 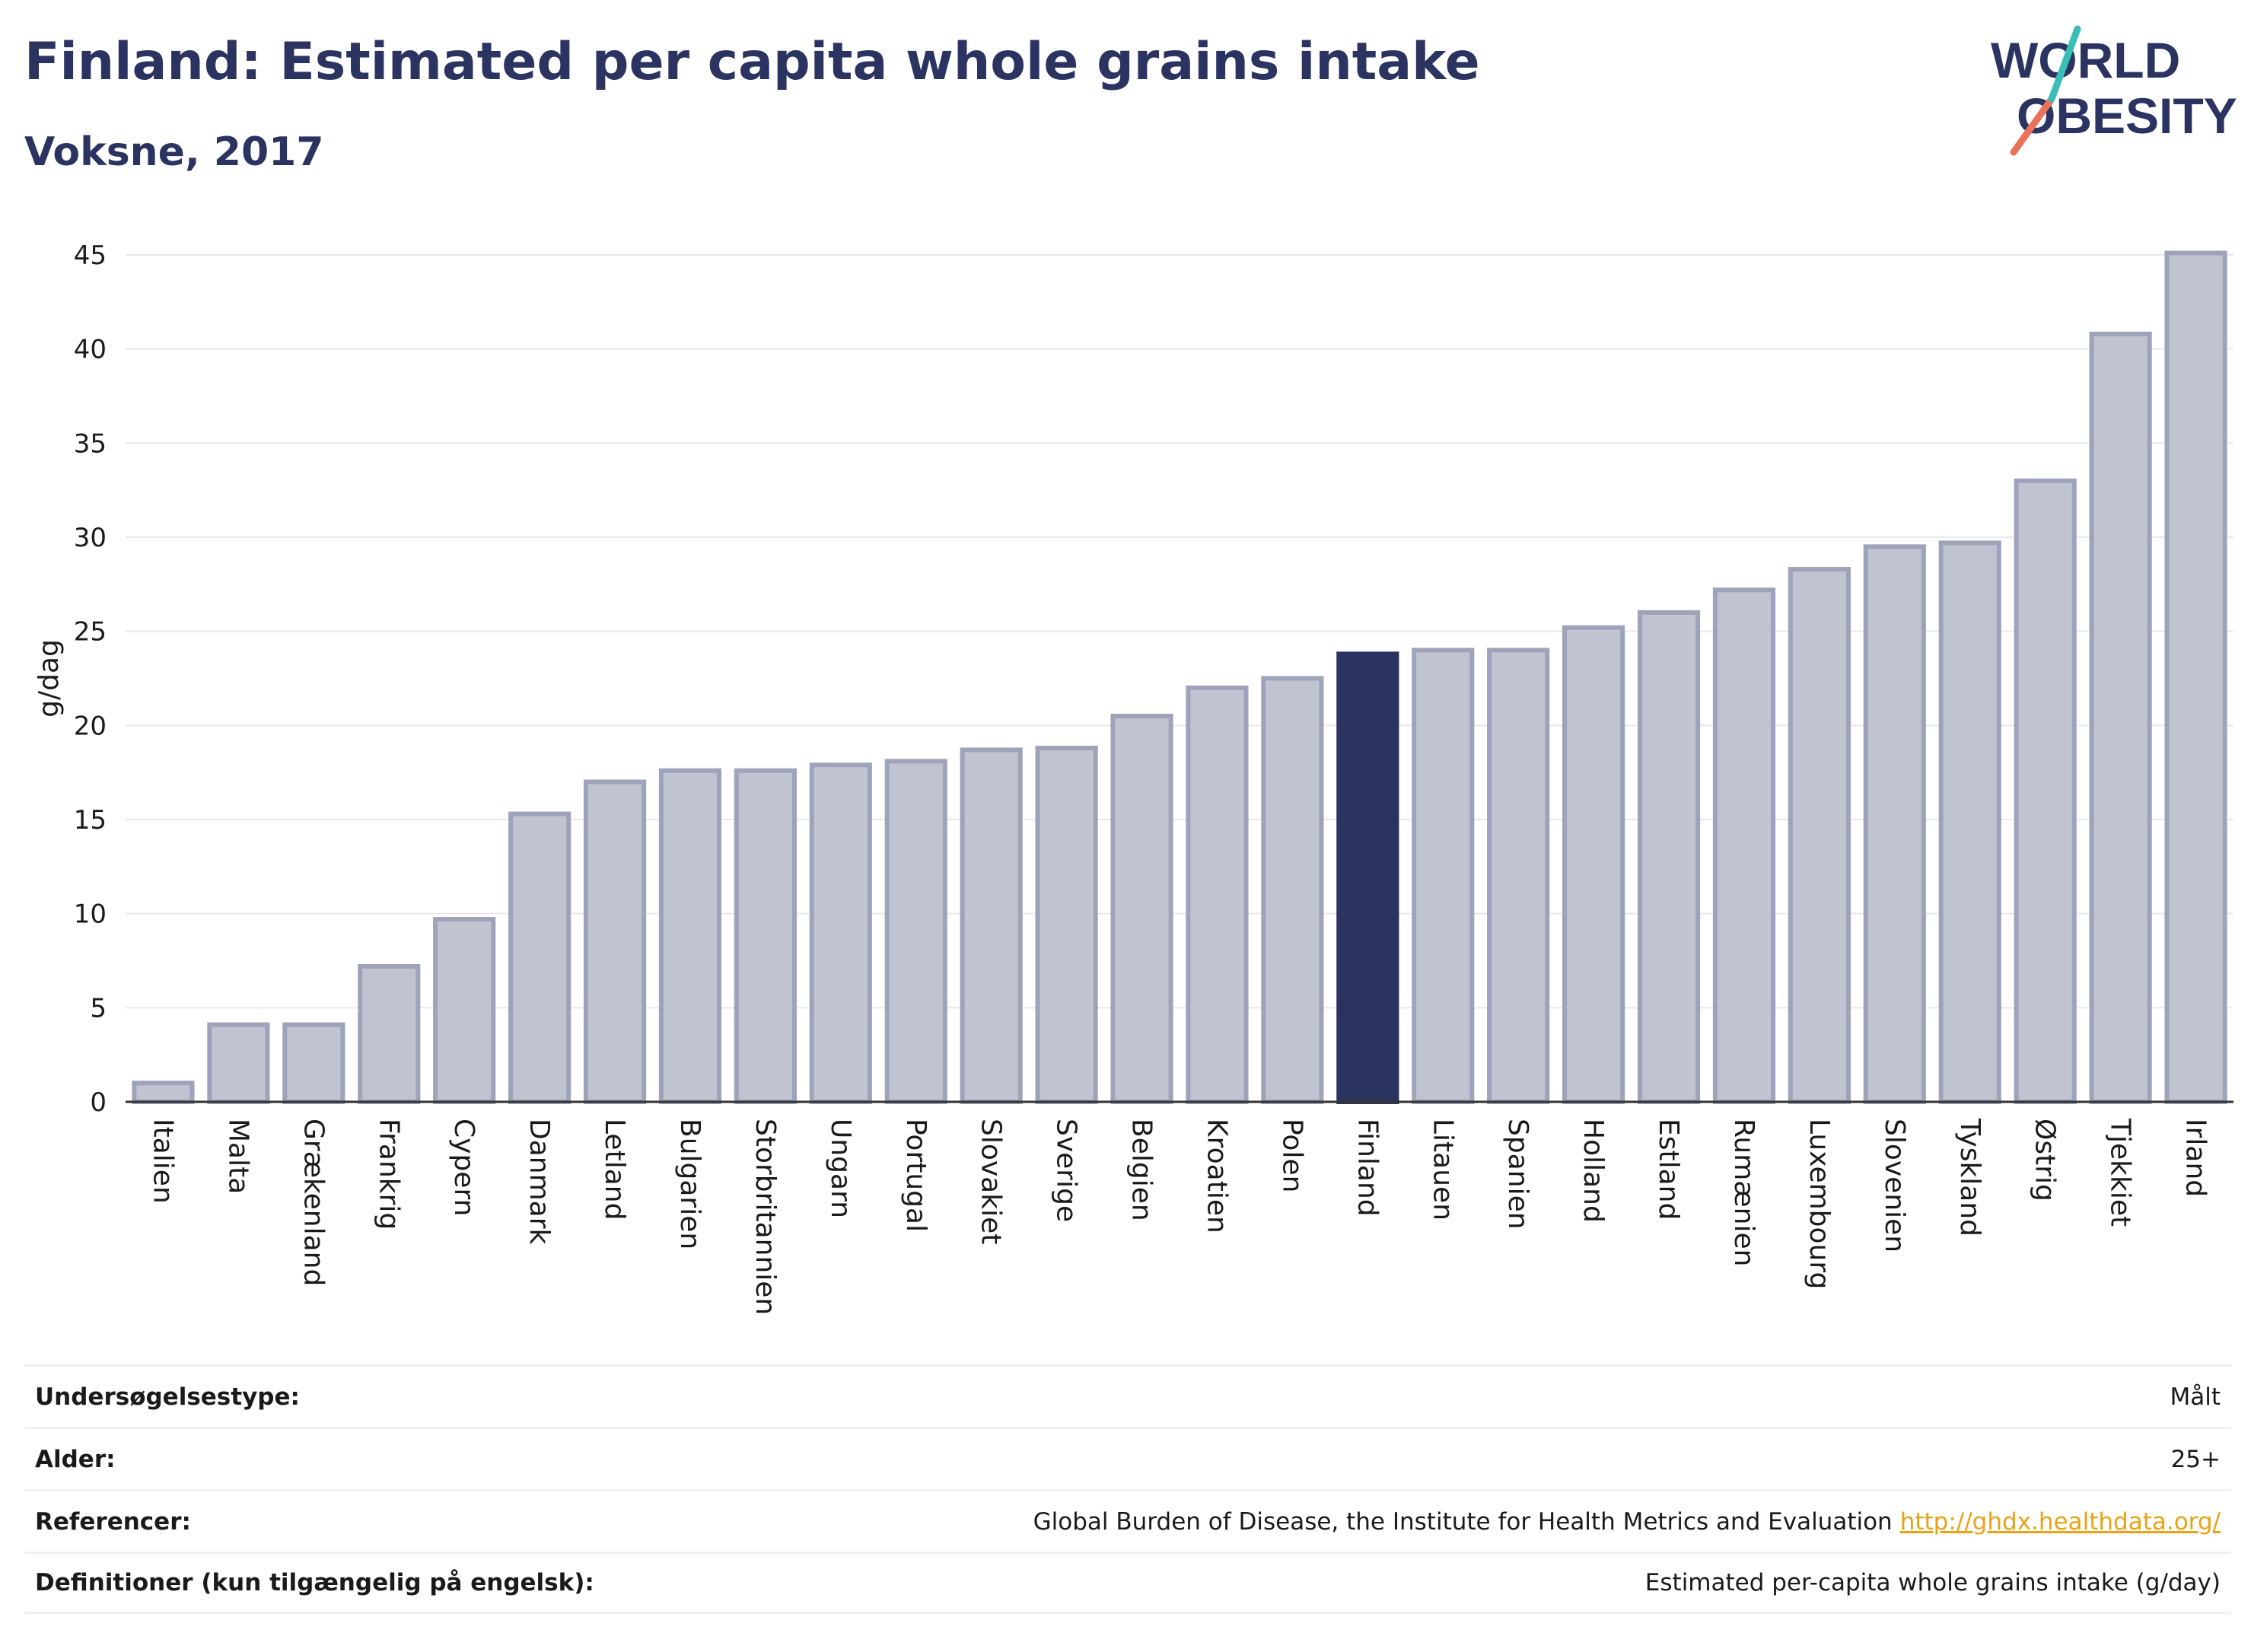 What do you see at coordinates (1894, 1186) in the screenshot?
I see `x-tick-label: Slovenien` at bounding box center [1894, 1186].